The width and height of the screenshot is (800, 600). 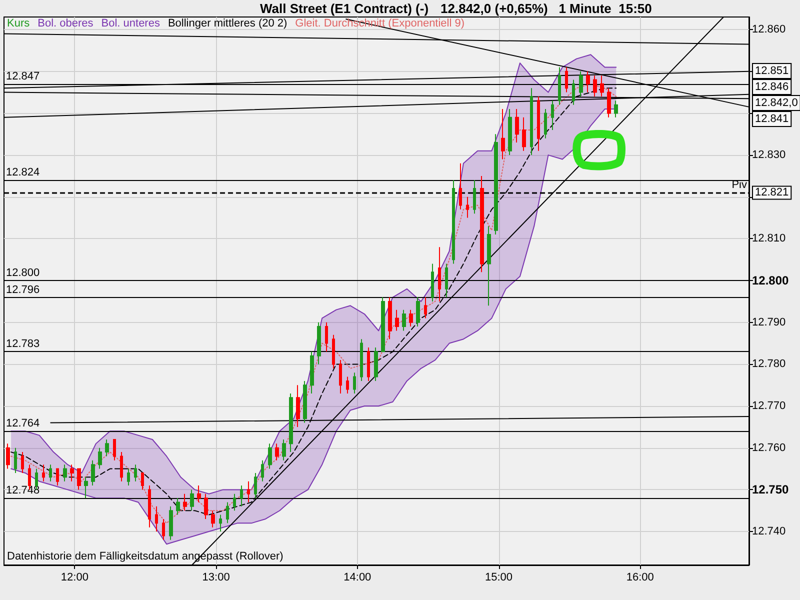 What do you see at coordinates (769, 155) in the screenshot?
I see `y-tick-label: 12.830` at bounding box center [769, 155].